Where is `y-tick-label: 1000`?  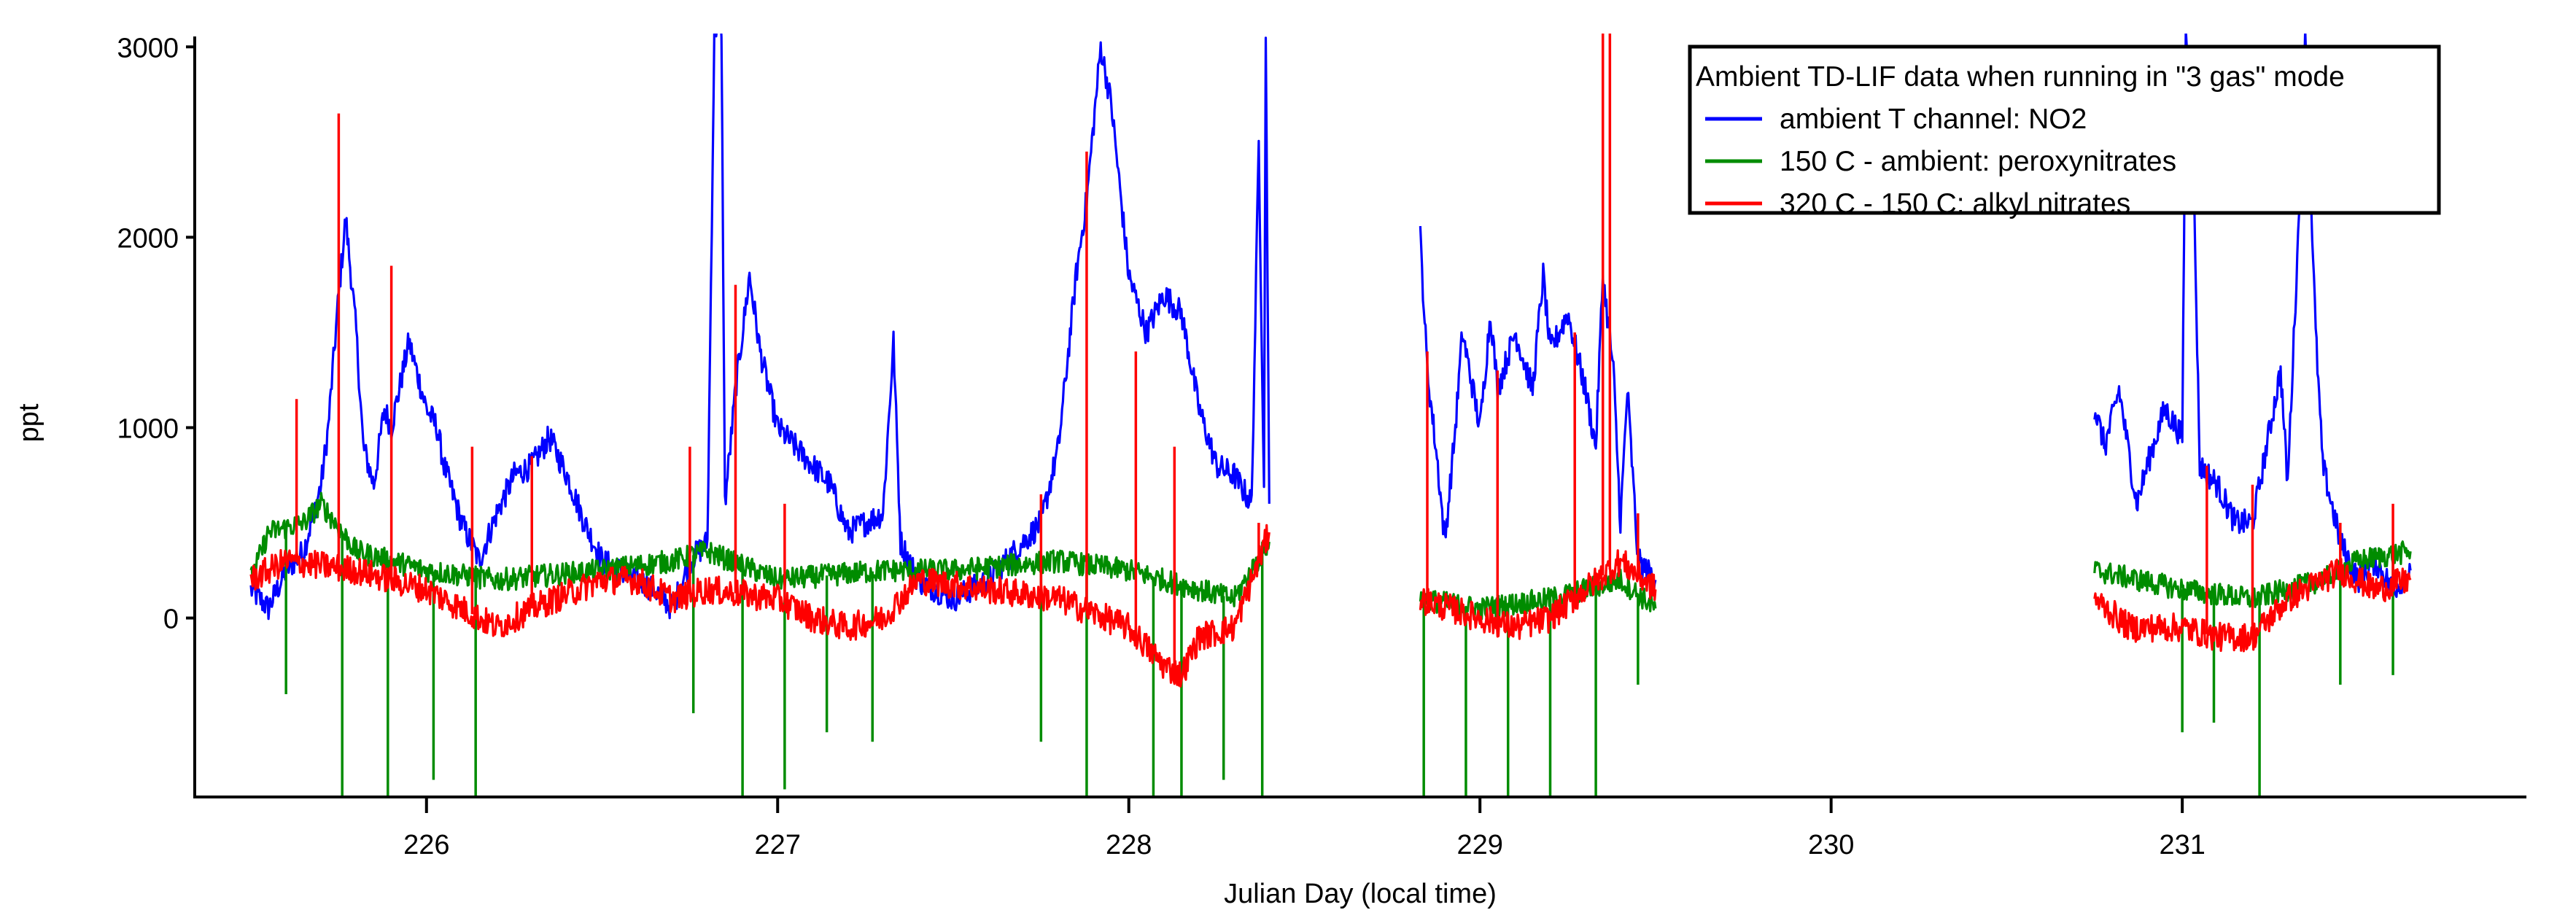
y-tick-label: 1000 is located at coordinates (148, 428).